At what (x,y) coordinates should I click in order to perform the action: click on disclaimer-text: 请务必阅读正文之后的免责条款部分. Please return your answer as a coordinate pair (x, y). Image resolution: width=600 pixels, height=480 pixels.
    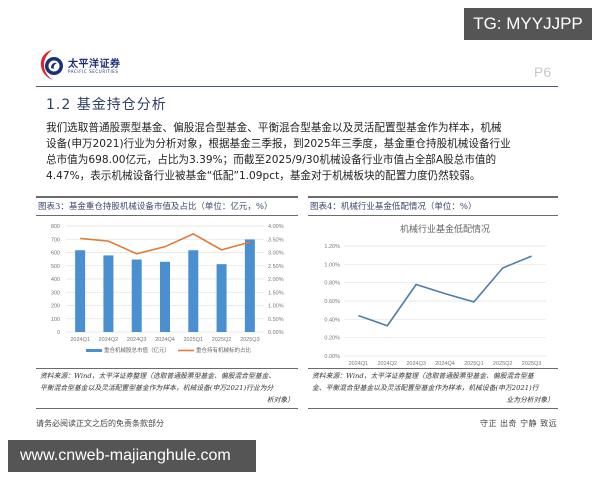
    Looking at the image, I should click on (100, 423).